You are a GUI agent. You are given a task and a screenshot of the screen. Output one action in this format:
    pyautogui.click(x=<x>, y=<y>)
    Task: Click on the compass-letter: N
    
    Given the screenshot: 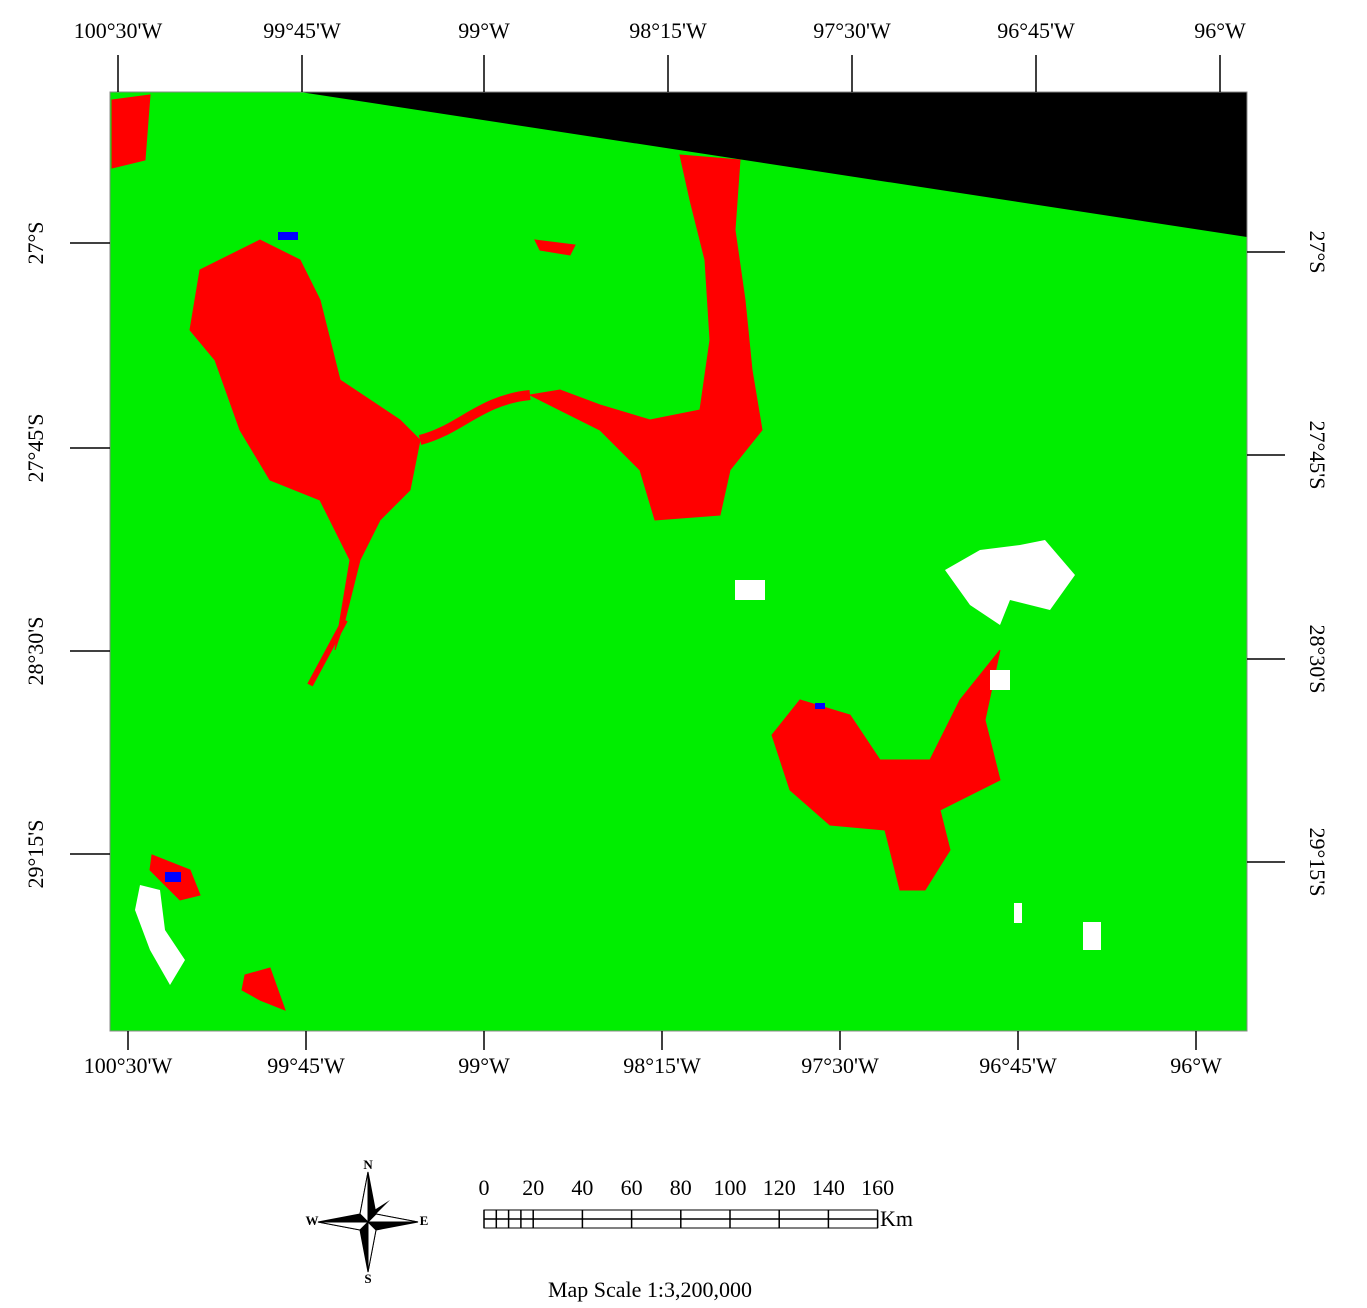 What is the action you would take?
    pyautogui.click(x=368, y=1164)
    